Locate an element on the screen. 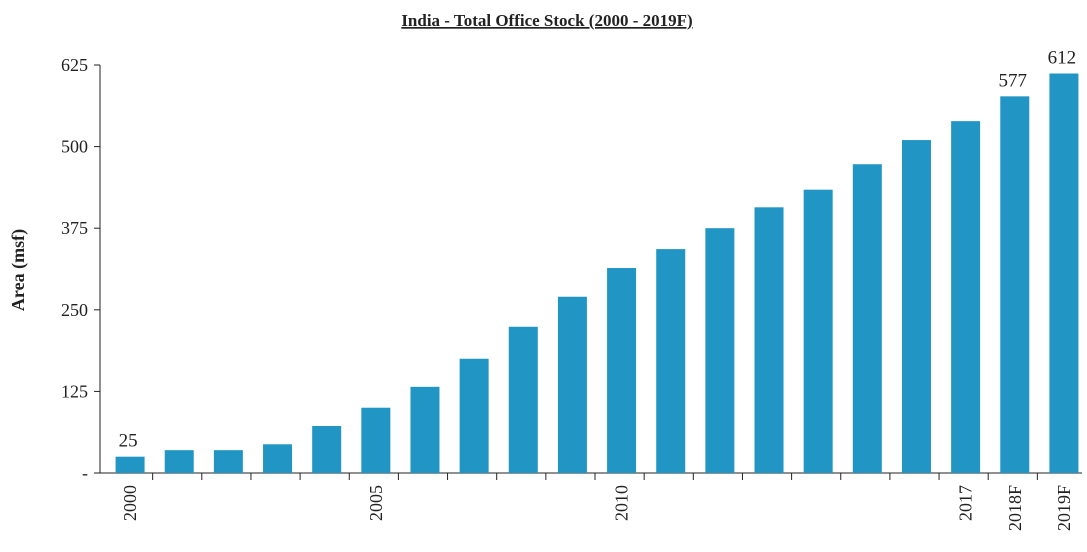  data-label: 25 is located at coordinates (128, 441).